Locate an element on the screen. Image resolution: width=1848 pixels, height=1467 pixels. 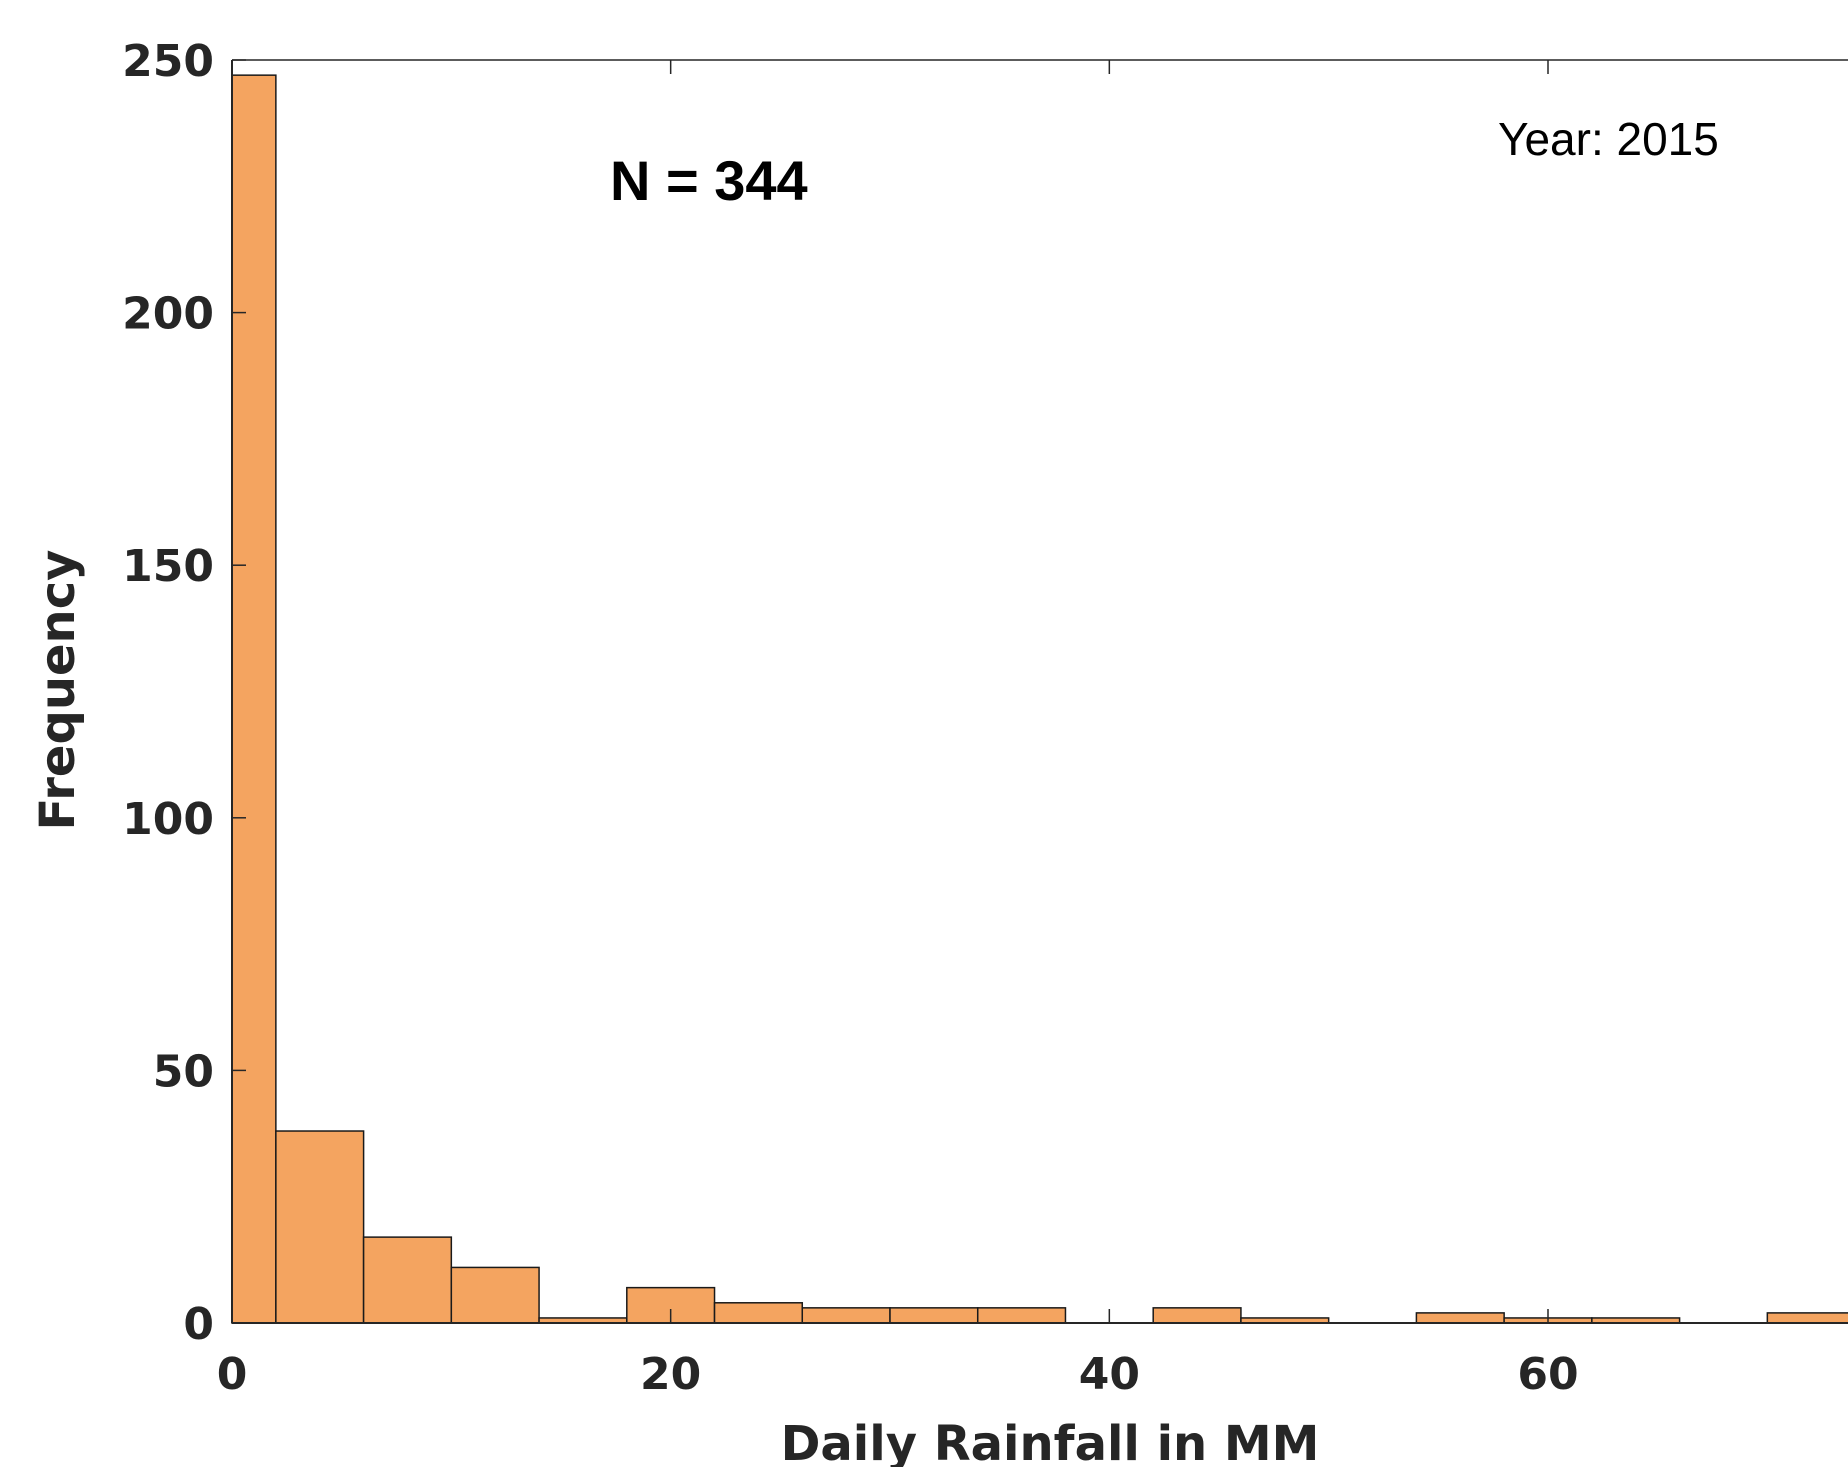
x-tick-label-60: 60 is located at coordinates (1547, 1374).